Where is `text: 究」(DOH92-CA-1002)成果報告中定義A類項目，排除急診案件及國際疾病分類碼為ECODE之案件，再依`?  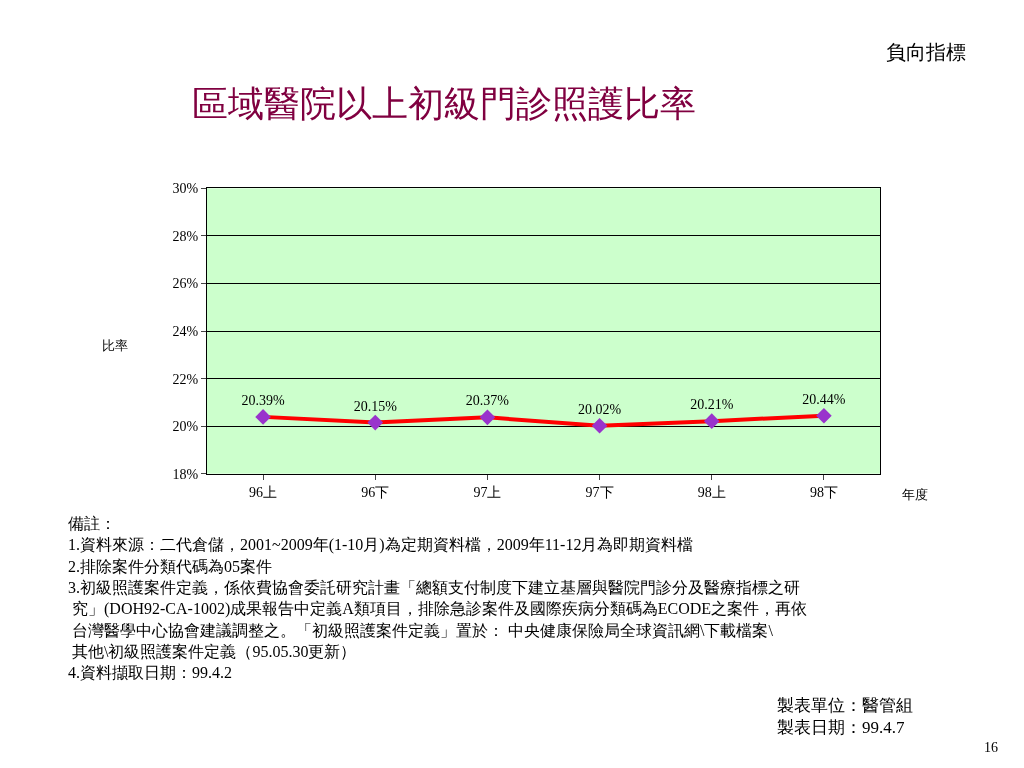
text: 究」(DOH92-CA-1002)成果報告中定義A類項目，排除急診案件及國際疾病分類碼為ECODE之案件，再依 is located at coordinates (438, 609).